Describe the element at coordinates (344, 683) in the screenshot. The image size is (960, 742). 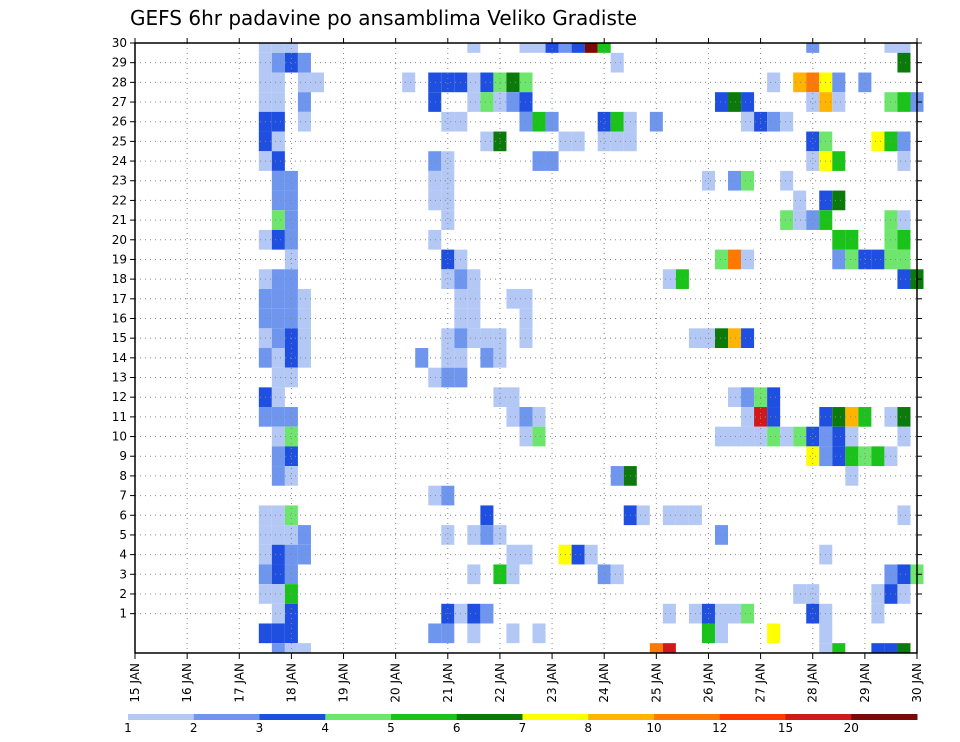
I see `x-tick-label: 19 JAN` at that location.